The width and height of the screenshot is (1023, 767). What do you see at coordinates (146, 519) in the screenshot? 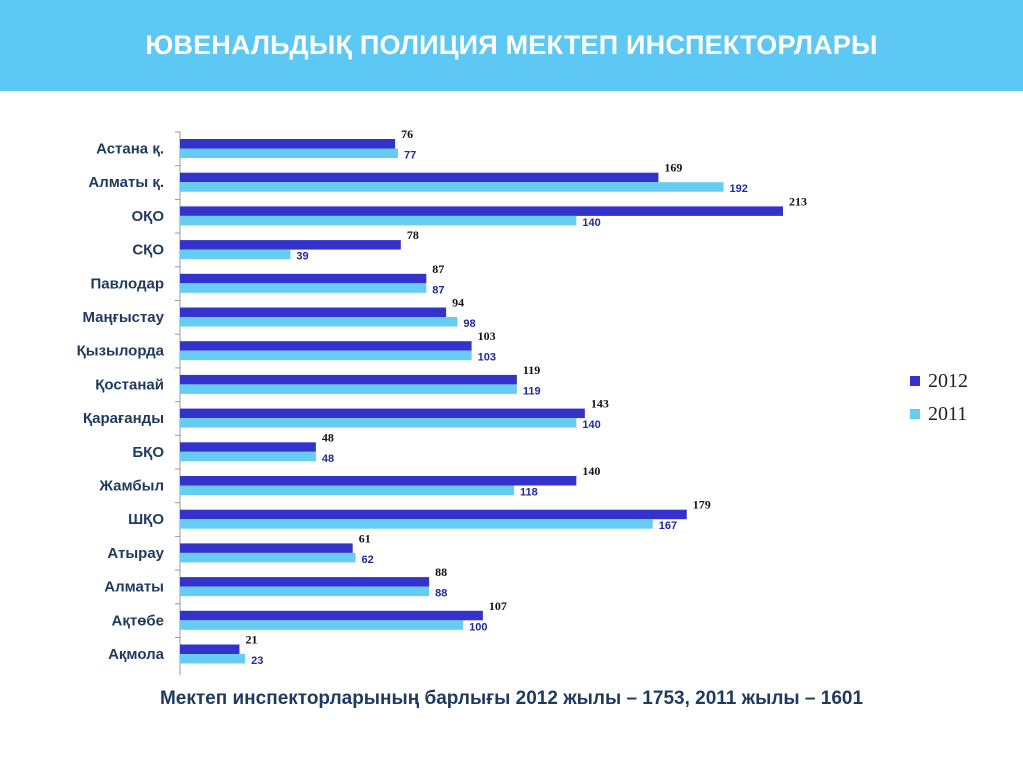
I see `category-label: ШҚО` at bounding box center [146, 519].